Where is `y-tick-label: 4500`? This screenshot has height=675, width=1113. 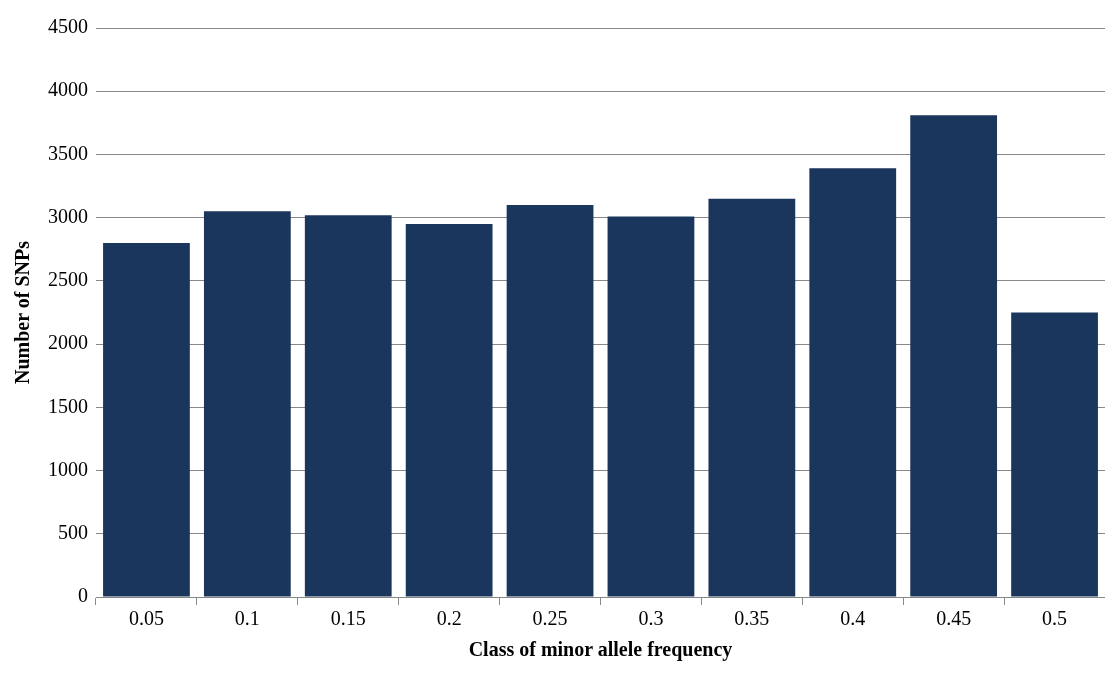 y-tick-label: 4500 is located at coordinates (68, 26).